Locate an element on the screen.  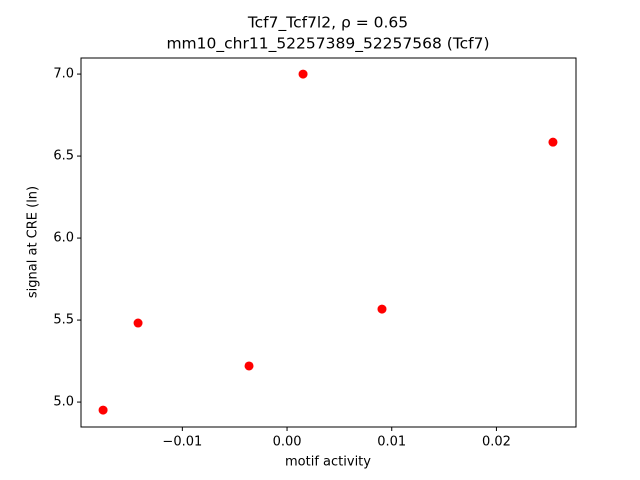
y-tick-label: 5.5 is located at coordinates (63, 320).